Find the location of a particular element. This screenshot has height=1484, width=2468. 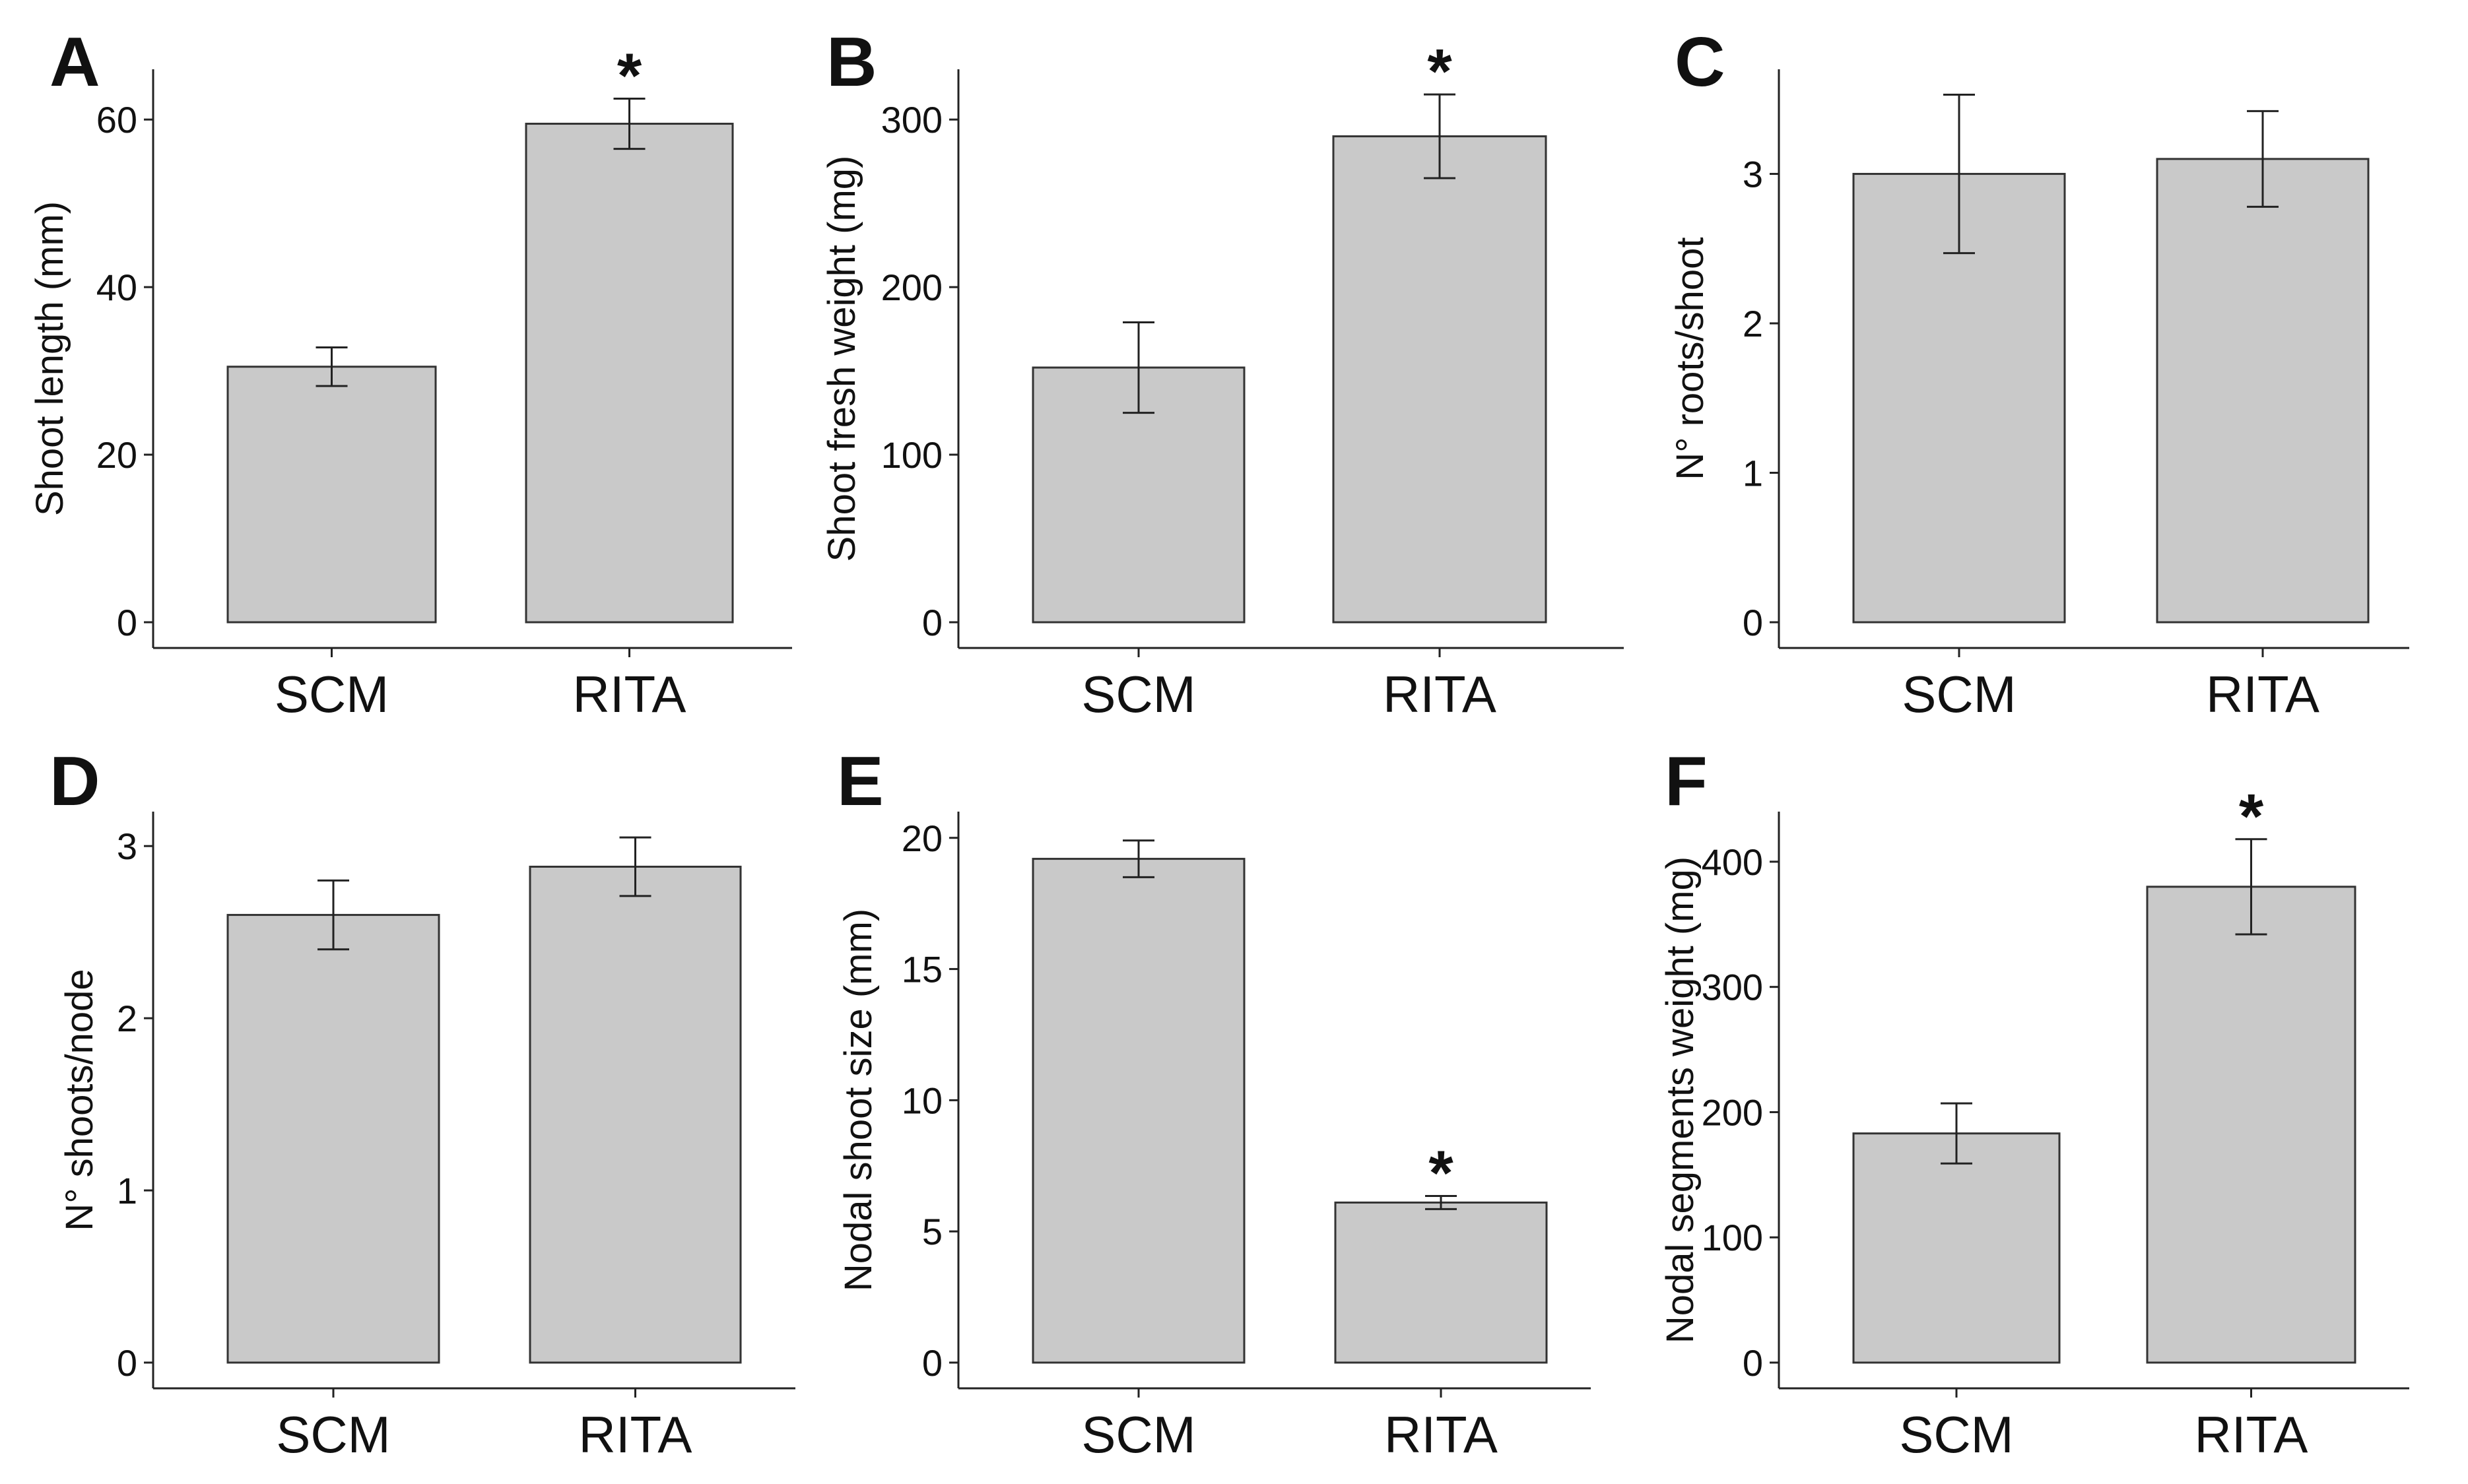

panel-e: E 0 5 10 15 20 Nodal shoot size (mm) SCM RITA * is located at coordinates (1214, 1103).